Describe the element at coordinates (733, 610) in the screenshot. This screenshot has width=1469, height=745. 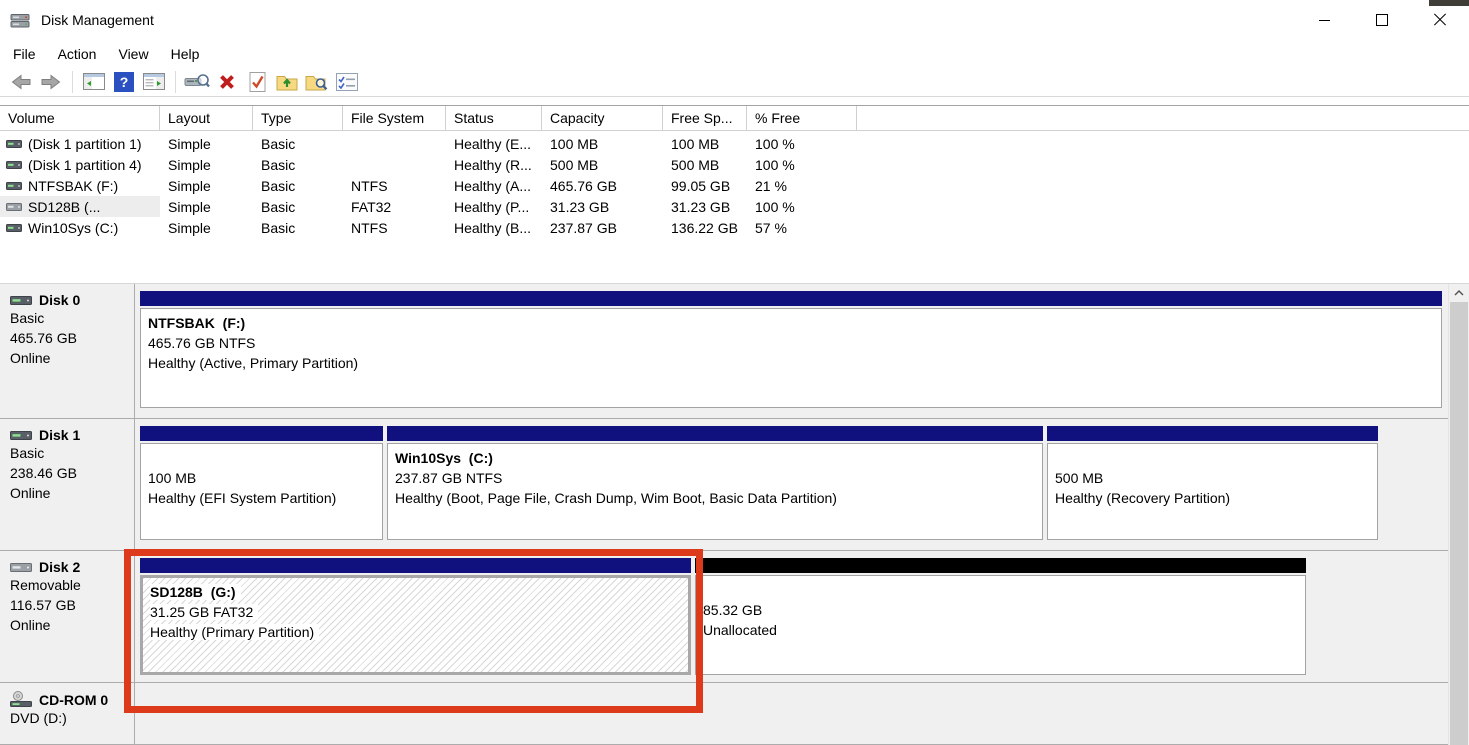
I see `partition-size: 85.32 GB` at that location.